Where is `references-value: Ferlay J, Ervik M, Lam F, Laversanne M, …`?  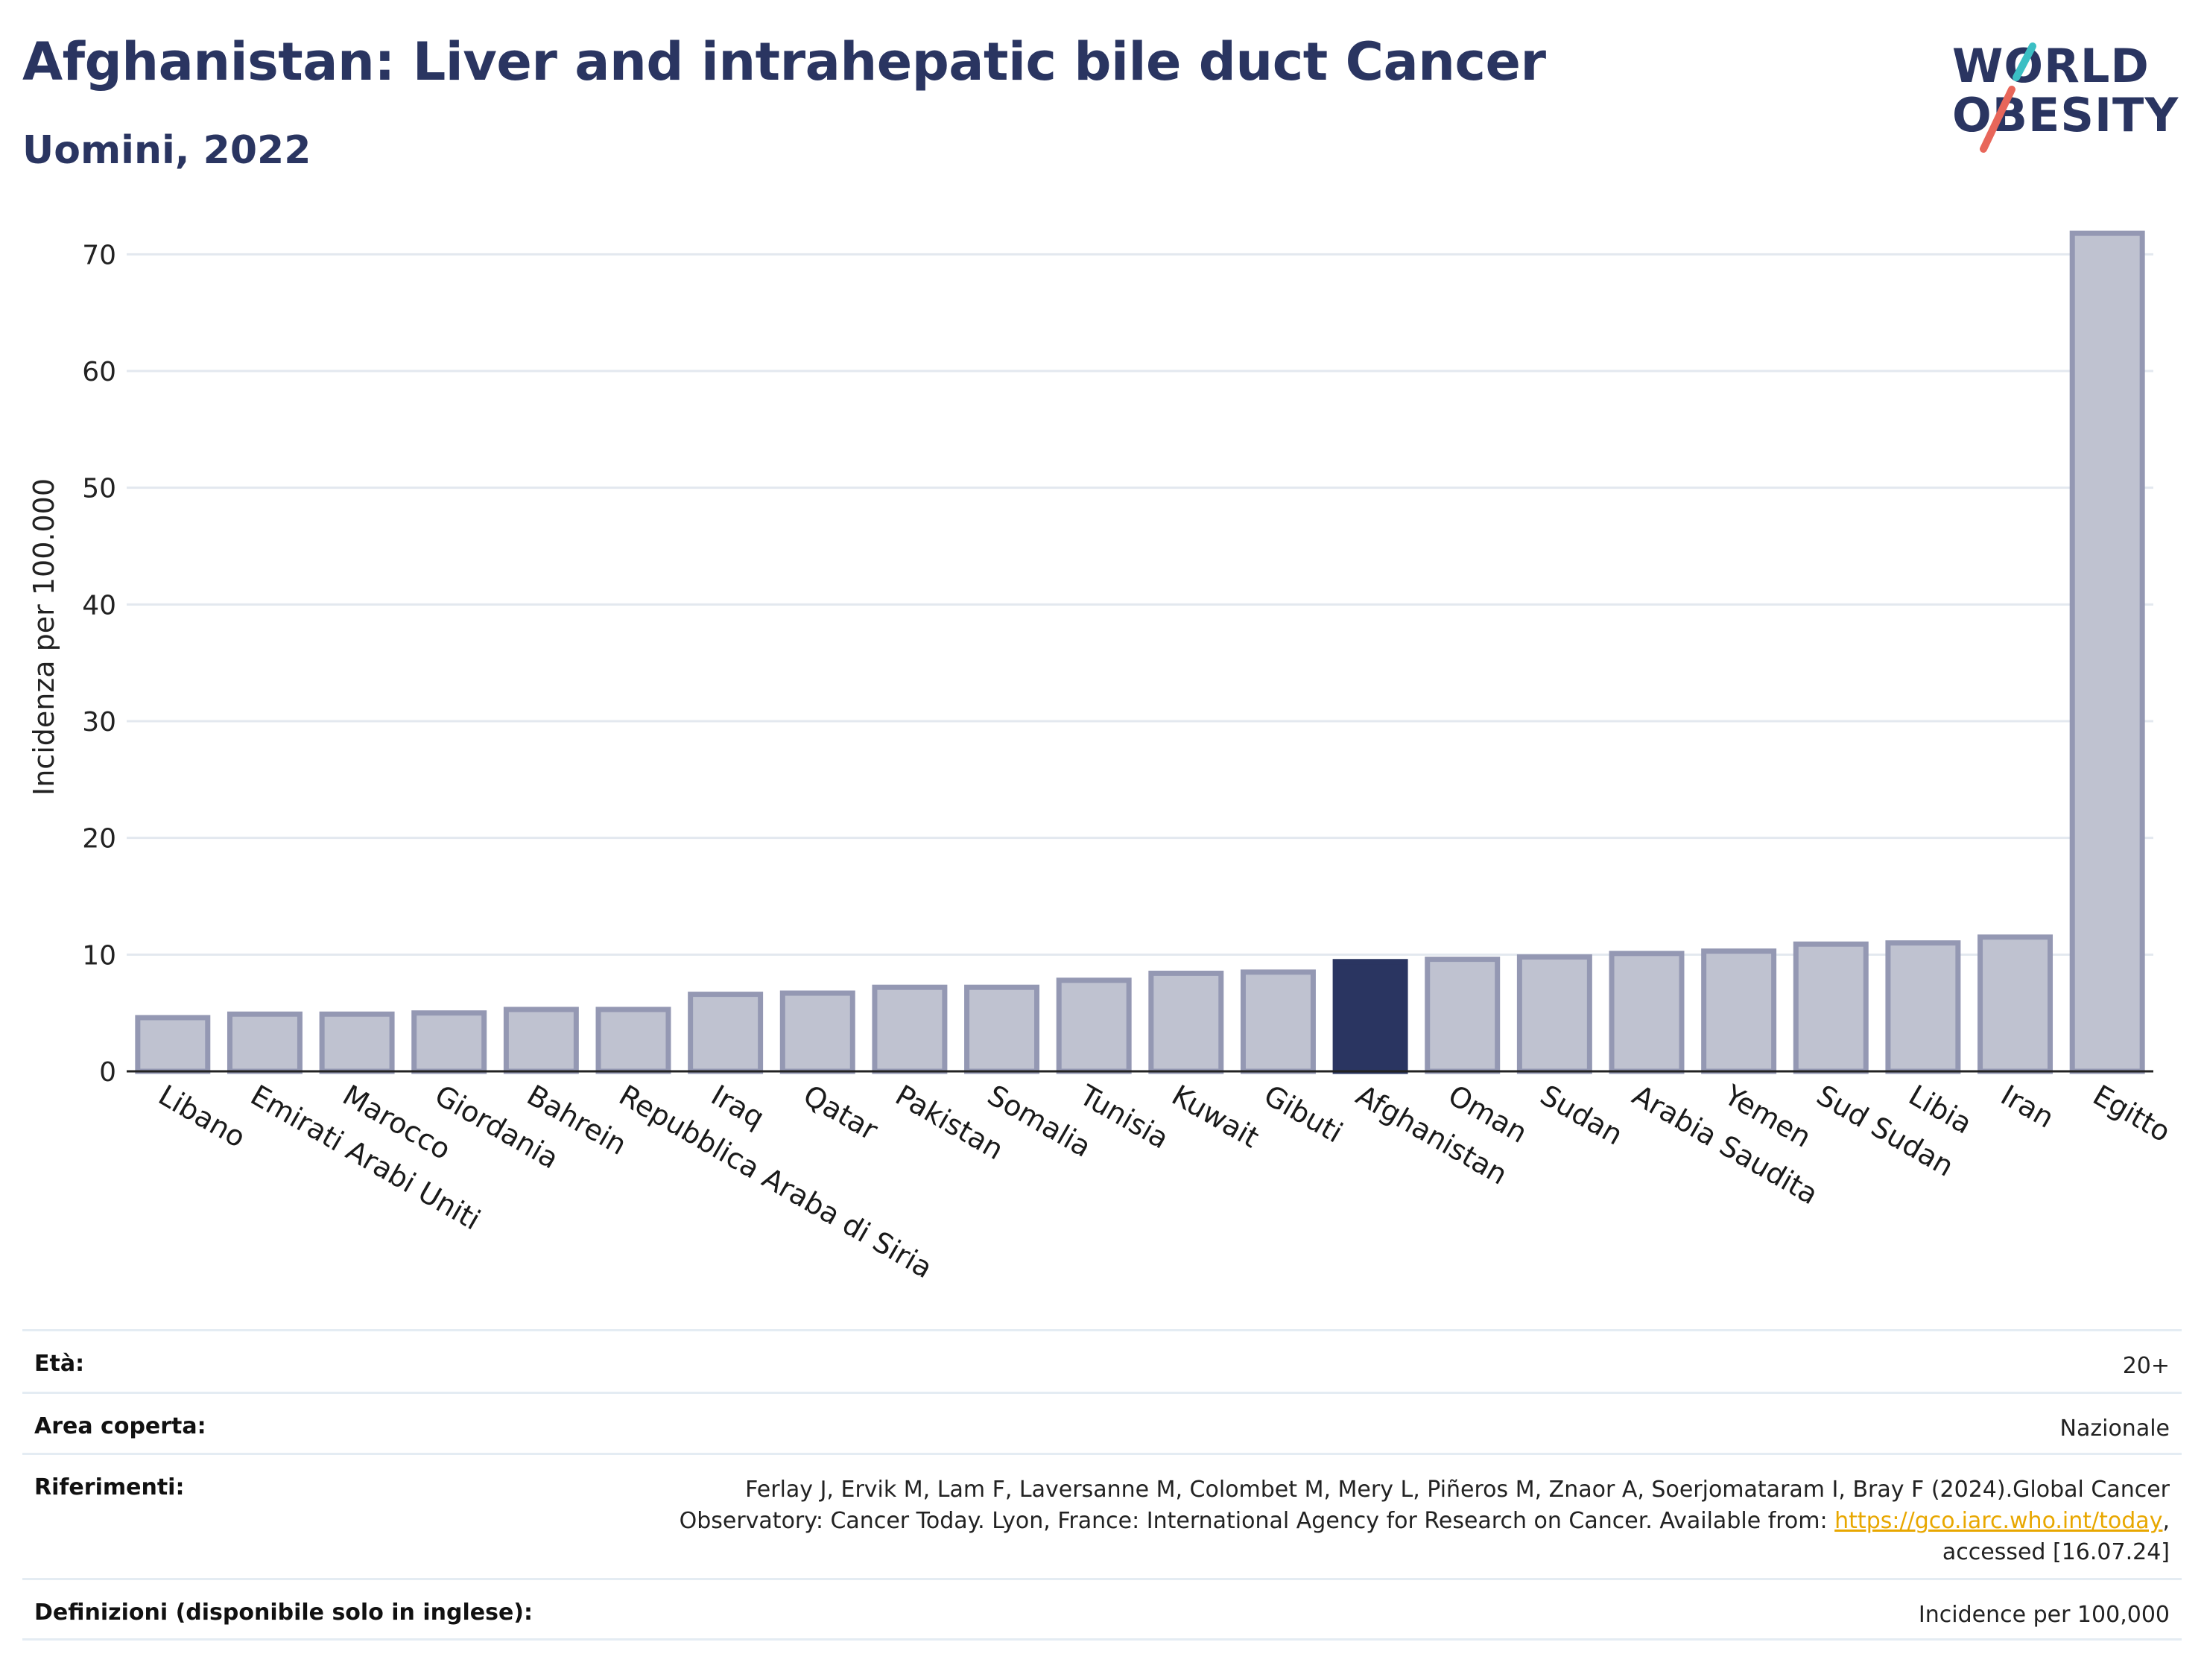 references-value: Ferlay J, Ervik M, Lam F, Laversanne M, … is located at coordinates (1425, 1521).